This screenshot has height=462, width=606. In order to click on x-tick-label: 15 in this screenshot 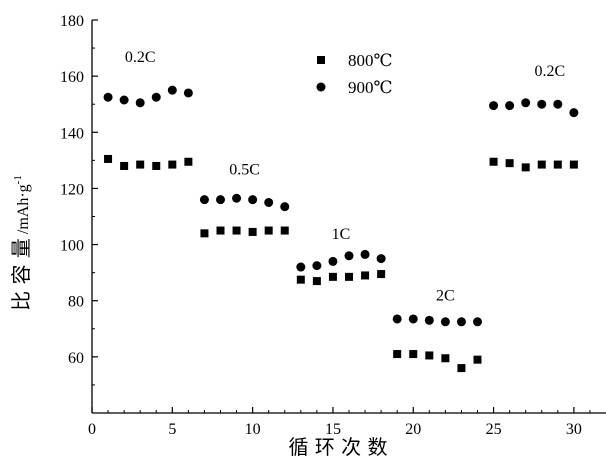, I will do `click(333, 429)`.